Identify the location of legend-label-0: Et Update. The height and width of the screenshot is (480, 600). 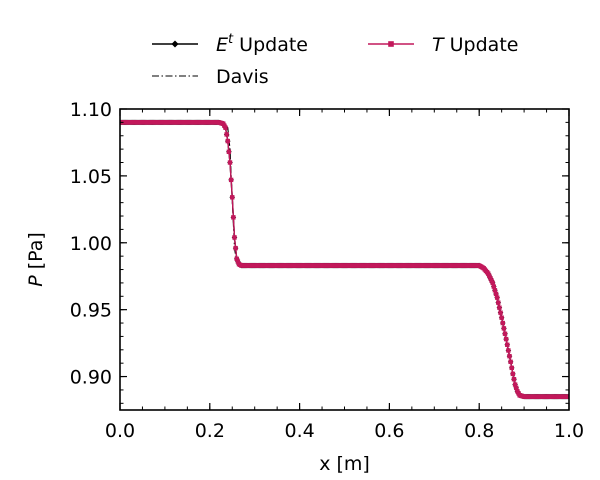
(262, 44).